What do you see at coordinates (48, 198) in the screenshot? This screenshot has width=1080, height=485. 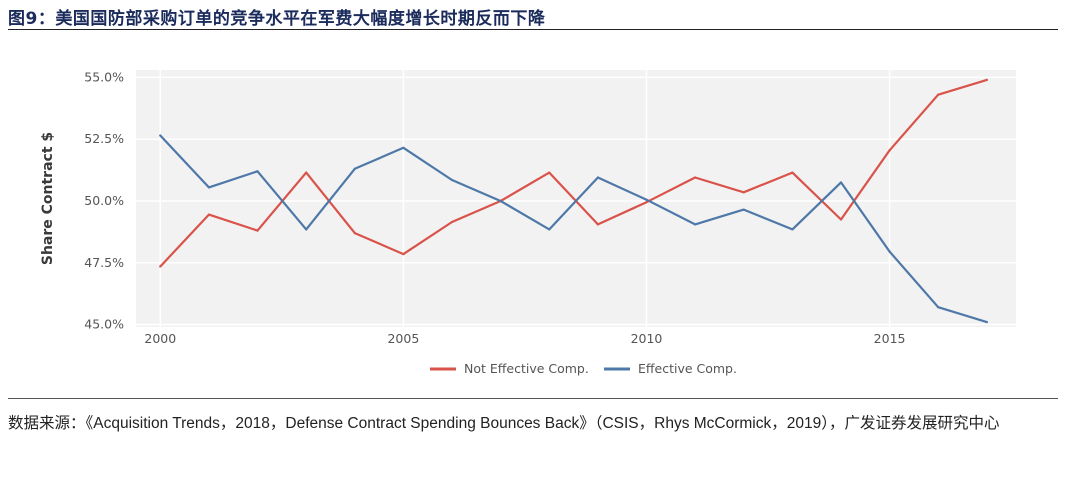 I see `y-axis-label: Share Contract $` at bounding box center [48, 198].